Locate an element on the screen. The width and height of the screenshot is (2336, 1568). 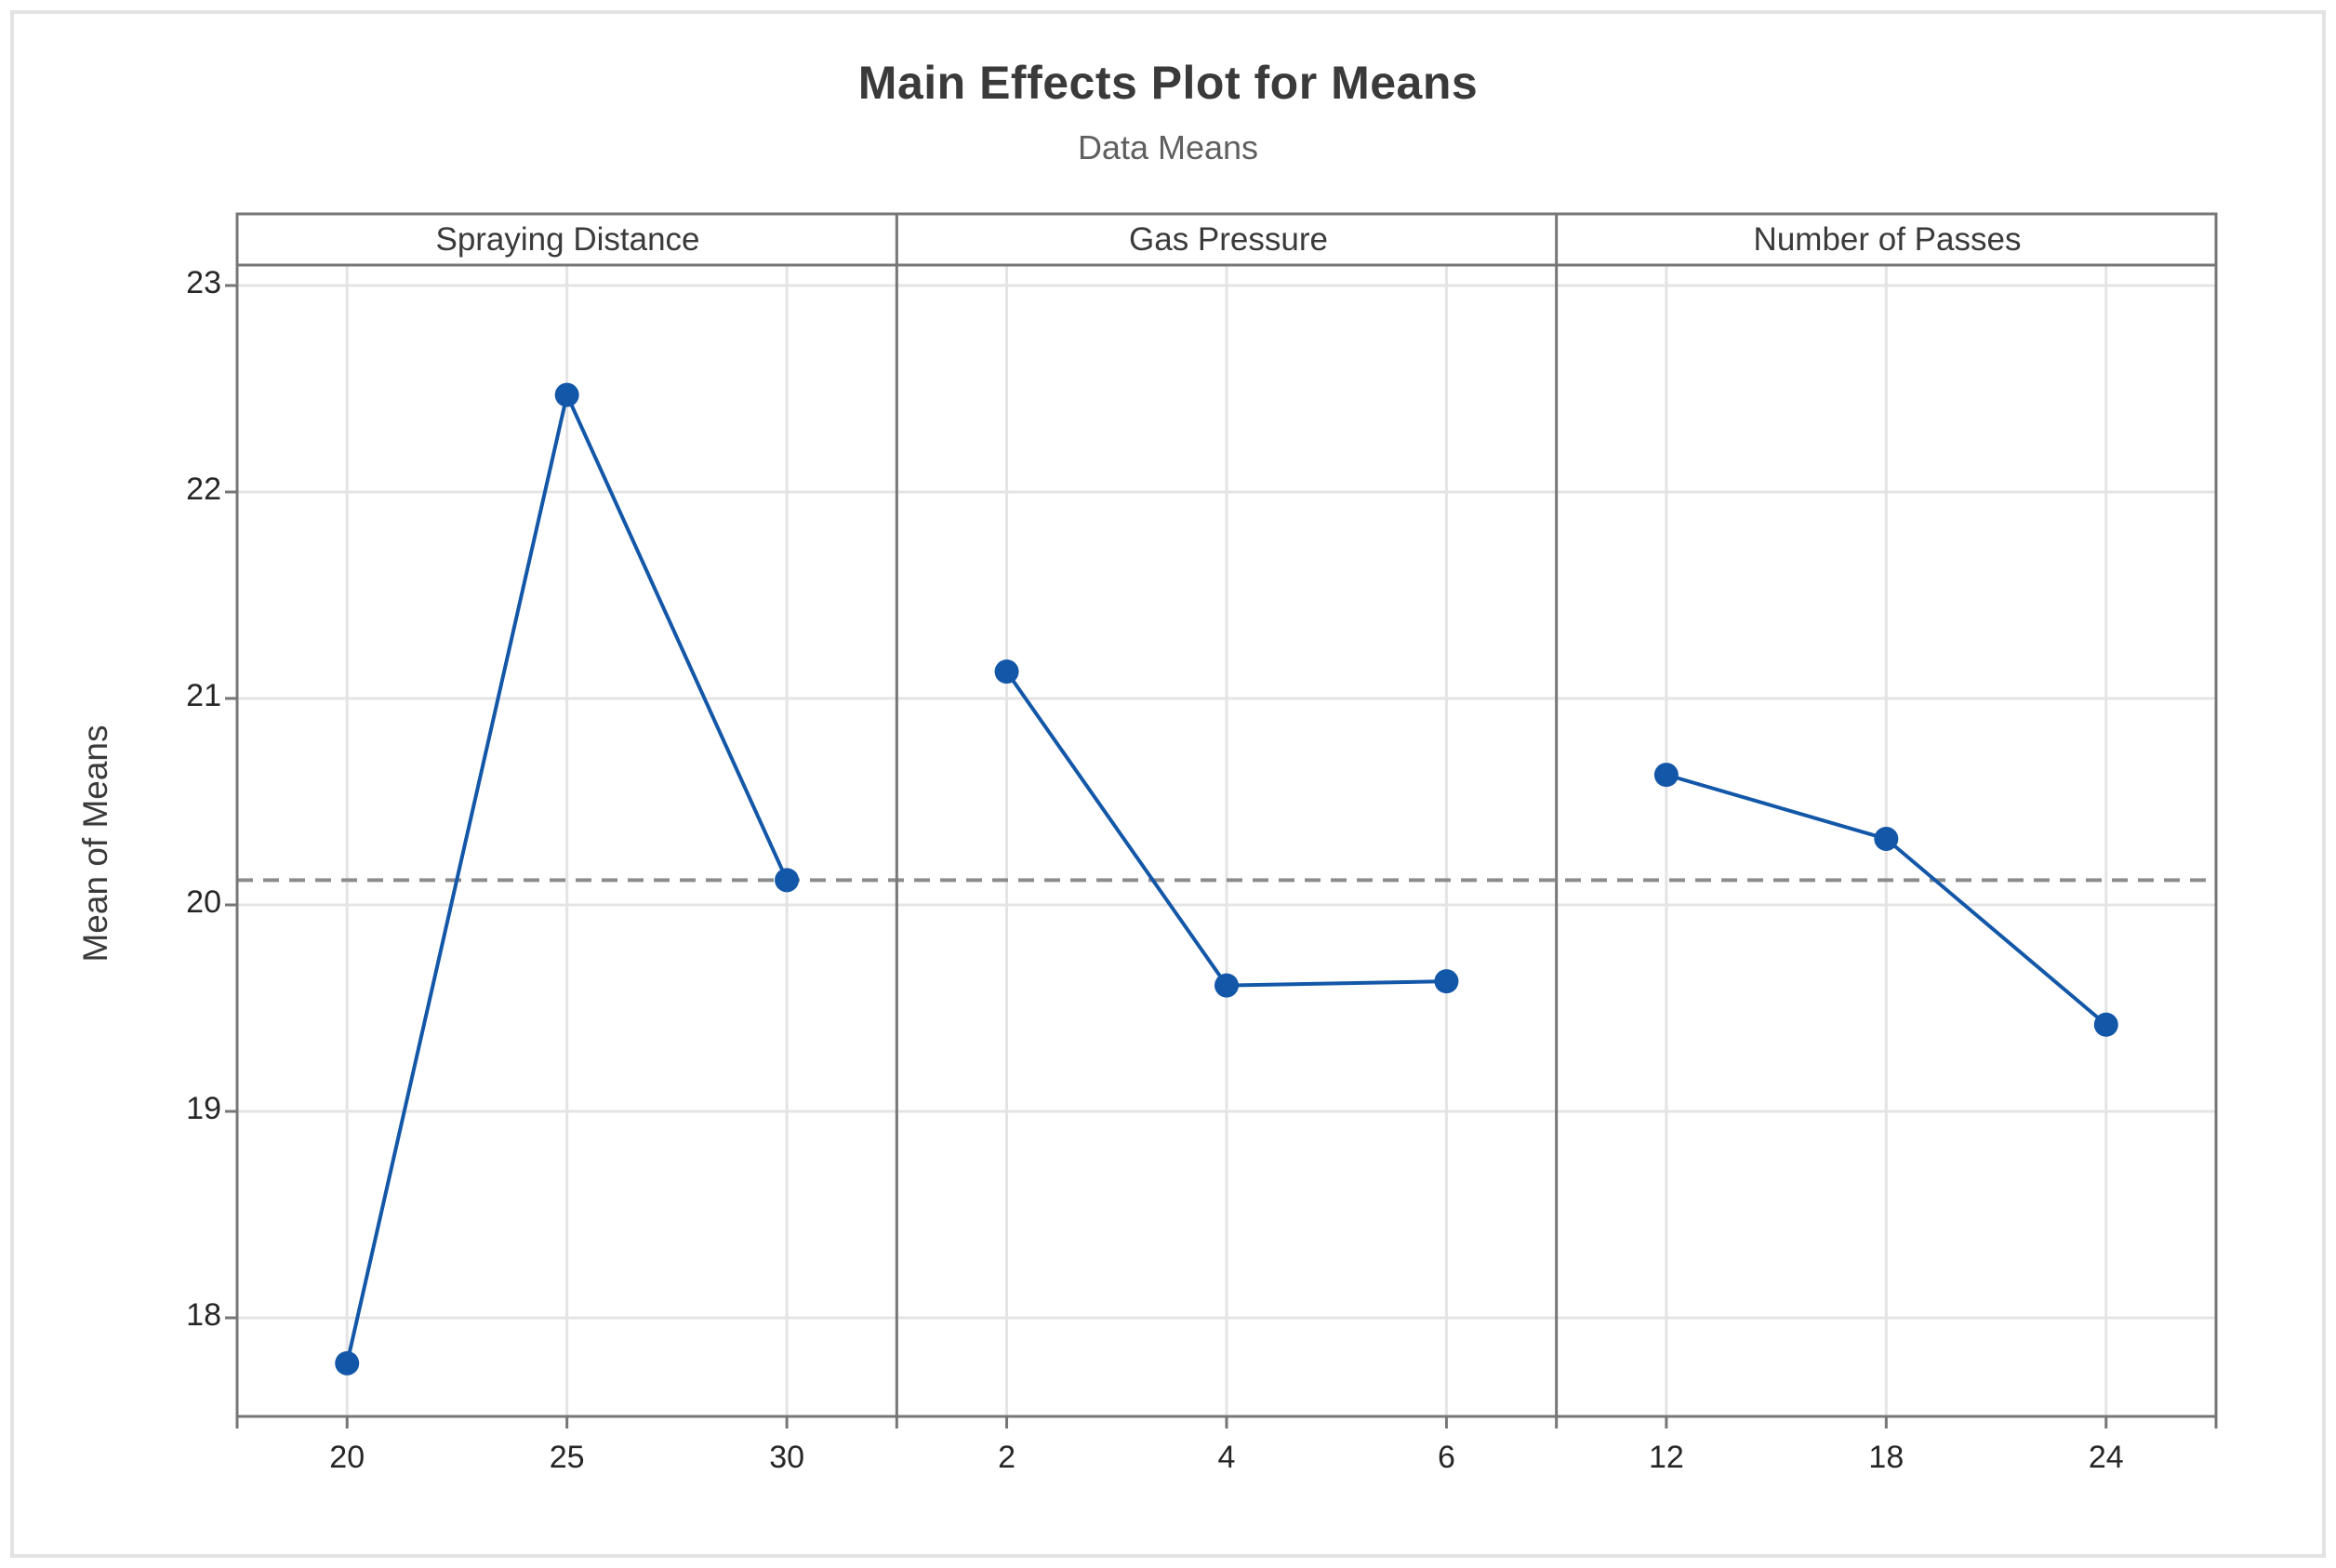
y-tick-label: 23 is located at coordinates (204, 282).